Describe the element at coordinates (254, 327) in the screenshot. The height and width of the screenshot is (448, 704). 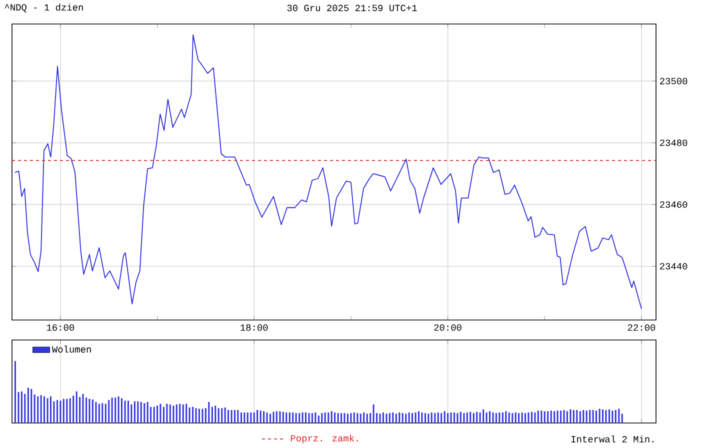
I see `x-tick-label: 18:00` at that location.